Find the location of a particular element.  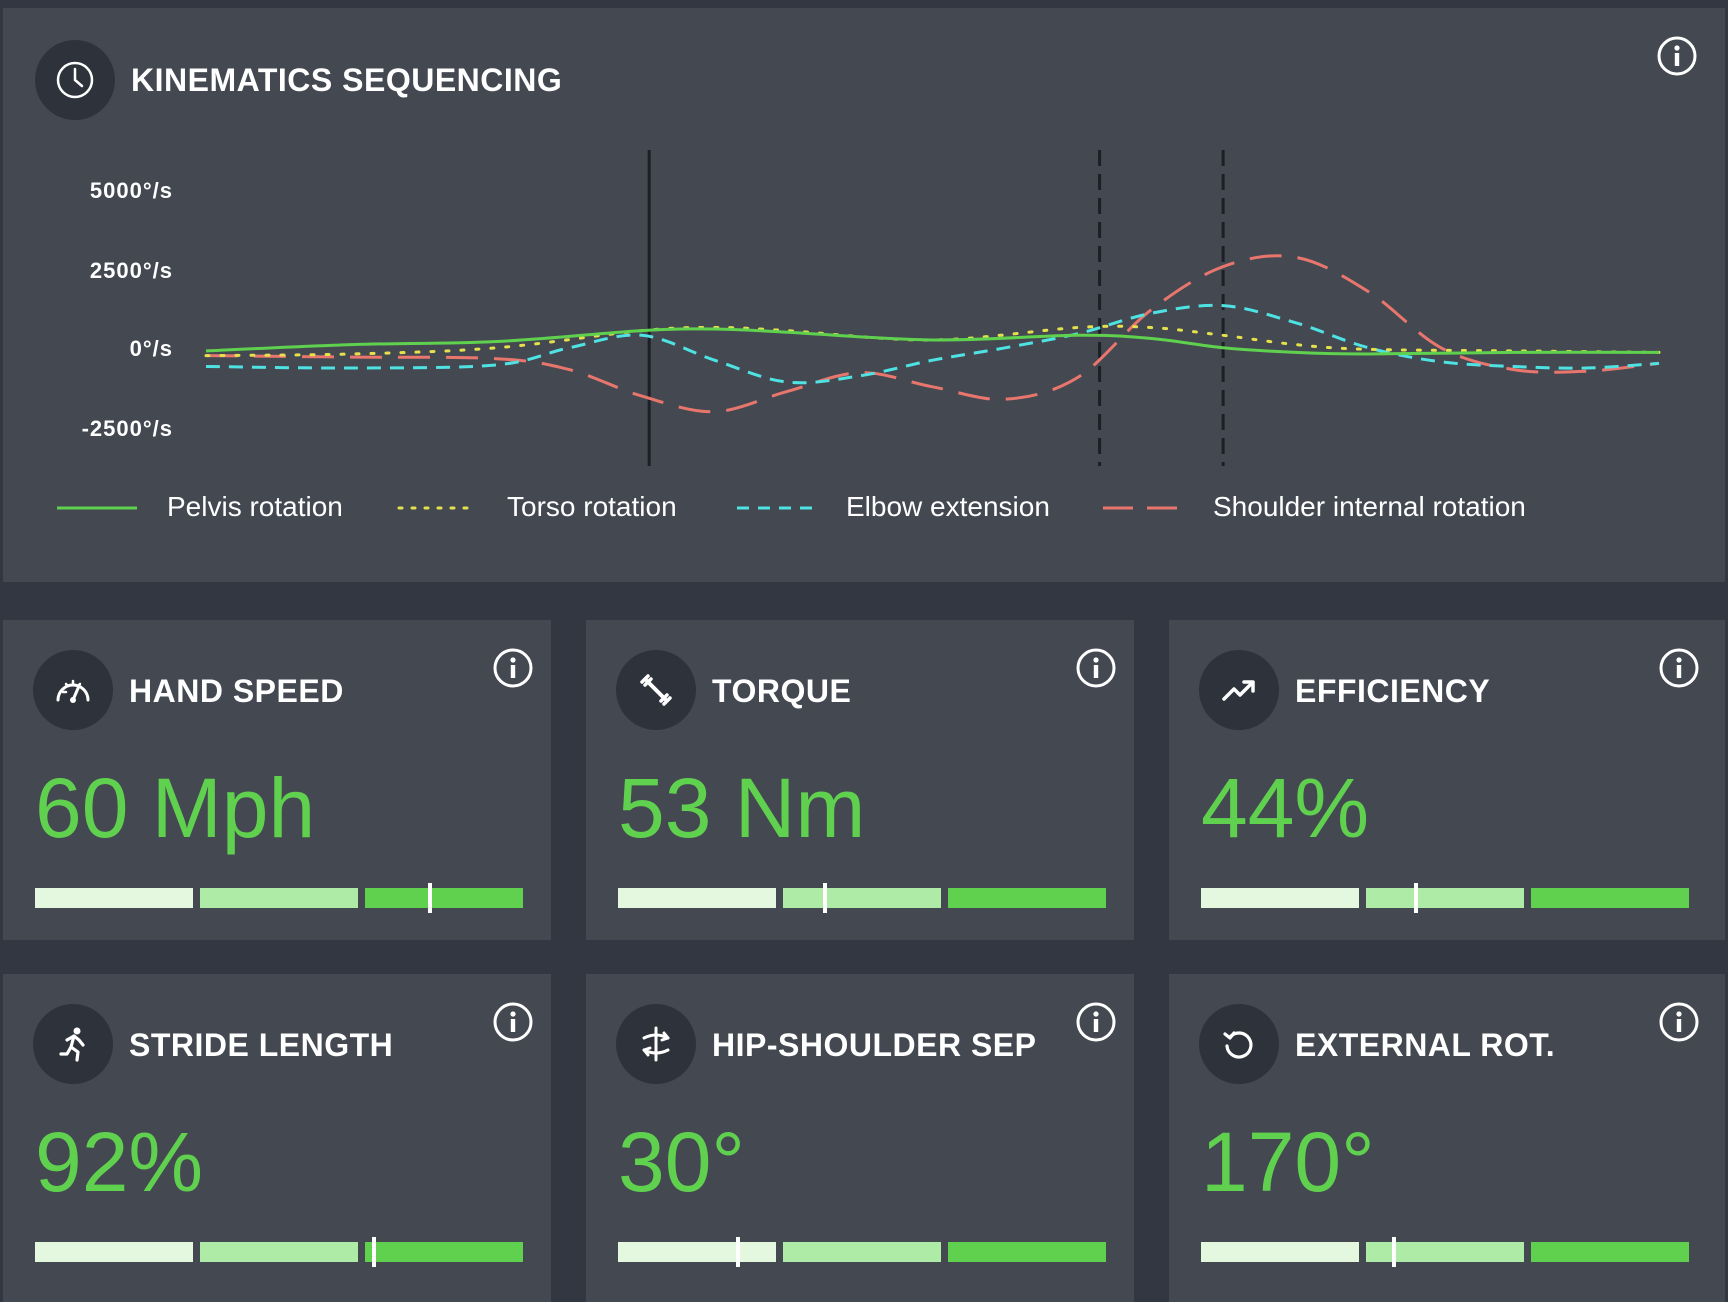

metric-value: 170° is located at coordinates (1288, 1162).